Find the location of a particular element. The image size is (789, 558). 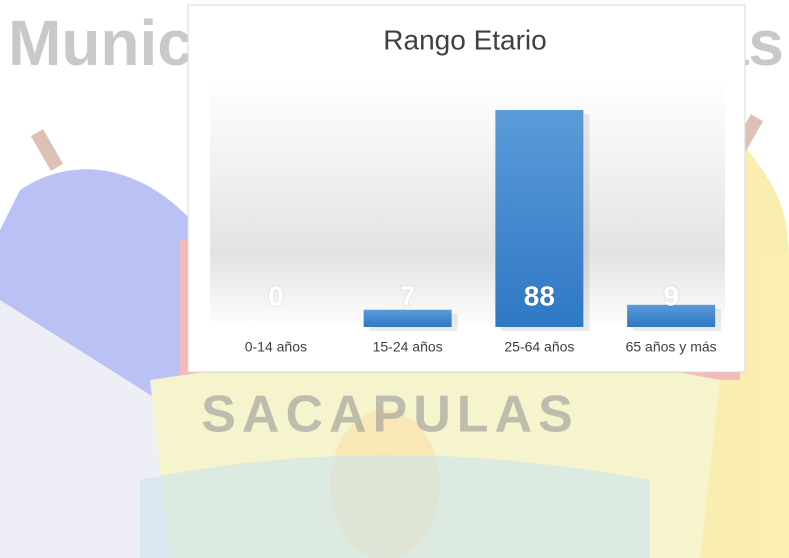

data-label: 88 is located at coordinates (539, 295).